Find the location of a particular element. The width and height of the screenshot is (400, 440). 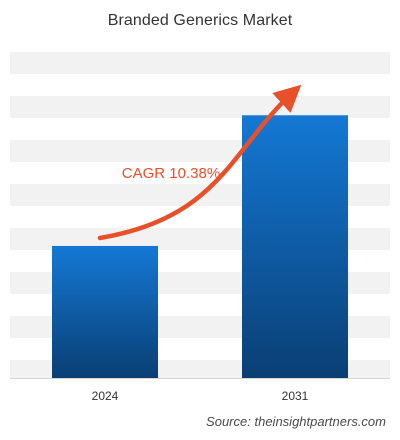

x-tick-label: 2024 is located at coordinates (105, 396).